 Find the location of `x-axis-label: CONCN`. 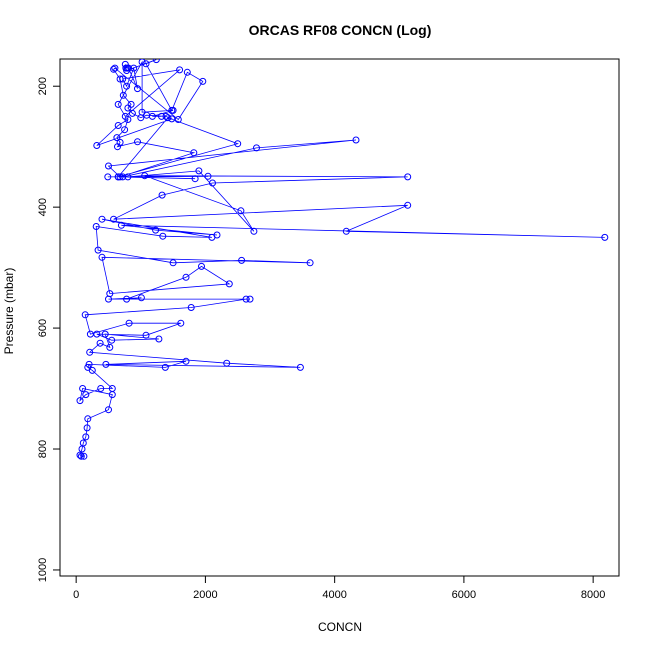

x-axis-label: CONCN is located at coordinates (340, 627).